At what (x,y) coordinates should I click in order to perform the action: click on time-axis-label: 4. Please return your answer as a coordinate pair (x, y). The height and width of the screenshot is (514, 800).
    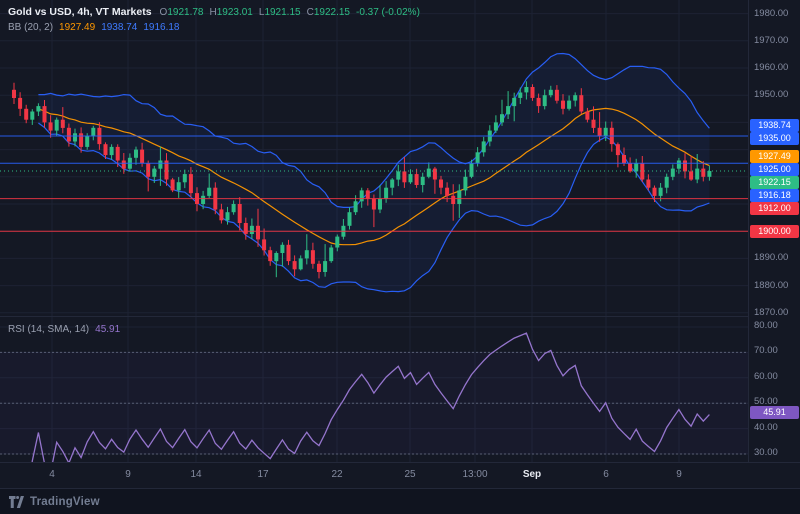
    Looking at the image, I should click on (52, 474).